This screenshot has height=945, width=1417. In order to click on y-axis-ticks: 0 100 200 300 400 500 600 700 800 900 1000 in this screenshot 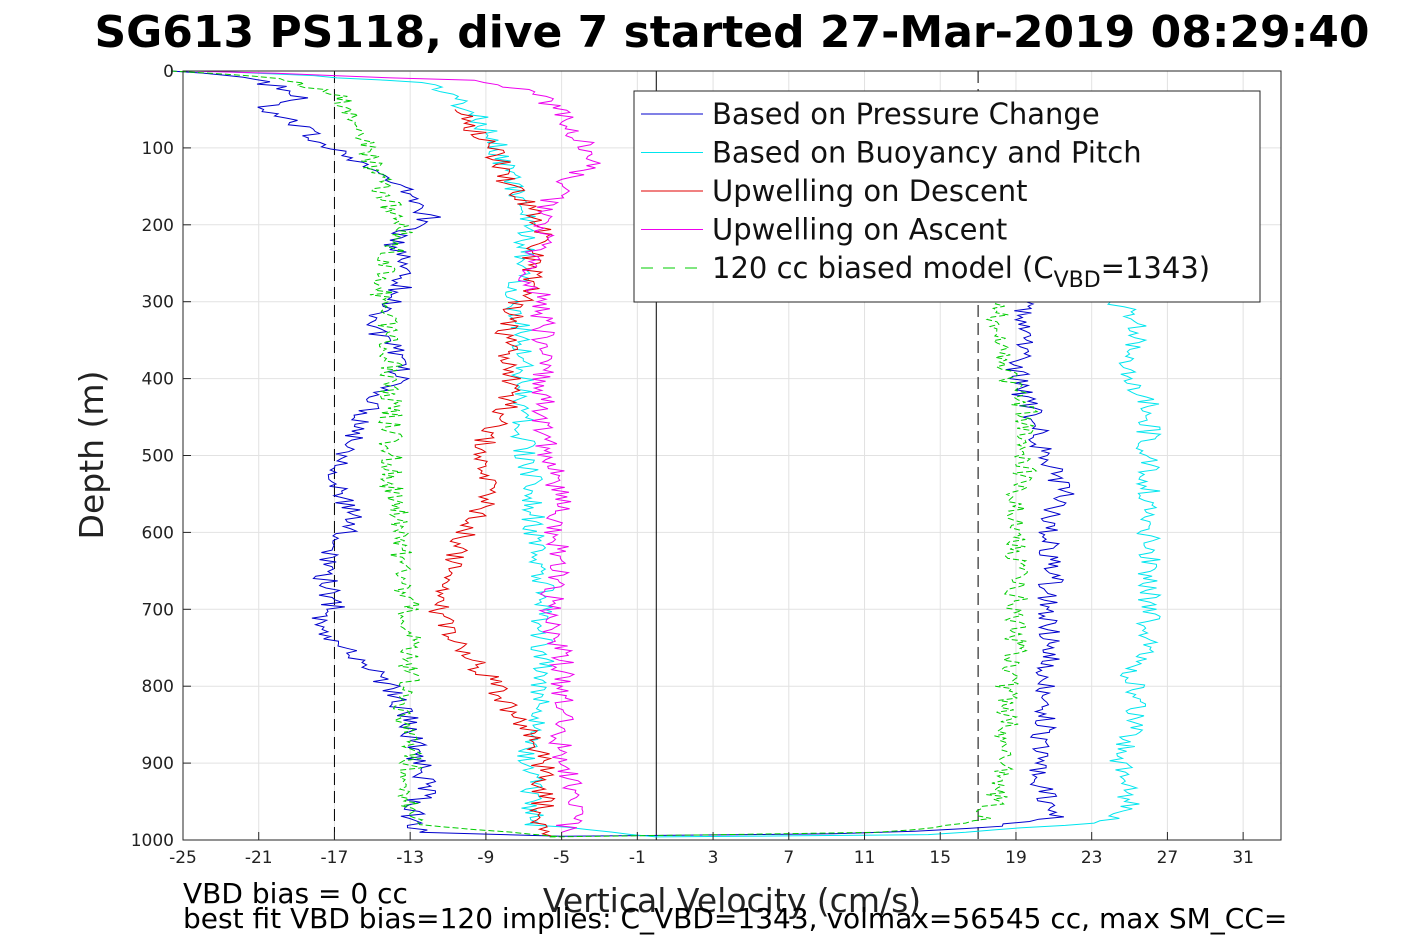, I will do `click(161, 456)`.